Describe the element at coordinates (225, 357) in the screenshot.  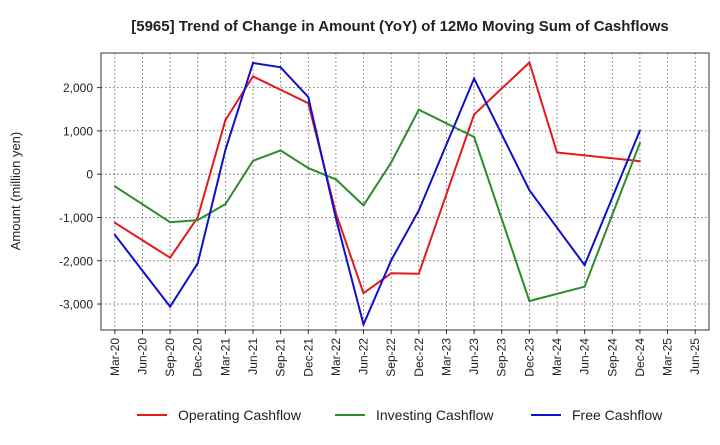
I see `x-tick-label: Mar-21` at that location.